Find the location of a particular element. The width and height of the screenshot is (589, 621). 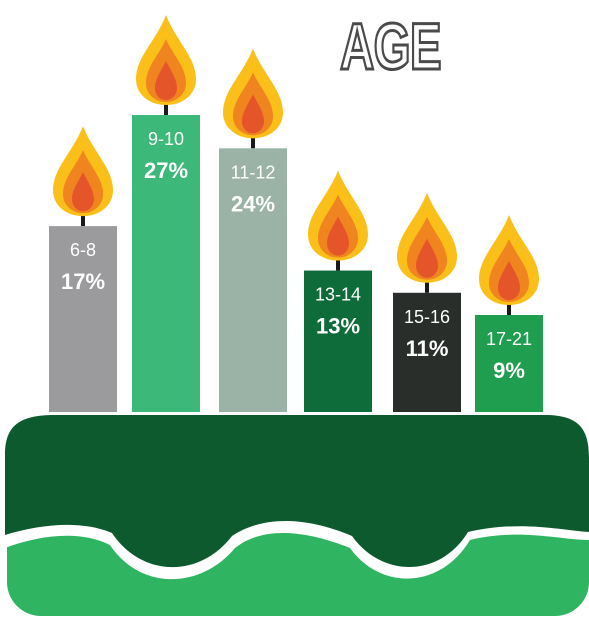

chart-title: AGE is located at coordinates (391, 46).